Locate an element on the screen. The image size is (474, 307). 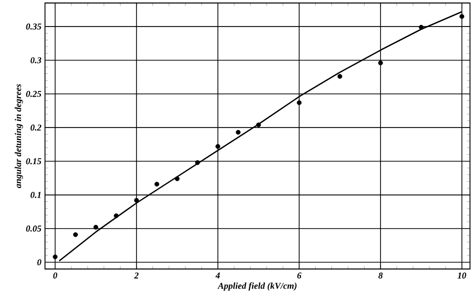
x-tick-label: 4 is located at coordinates (217, 275).